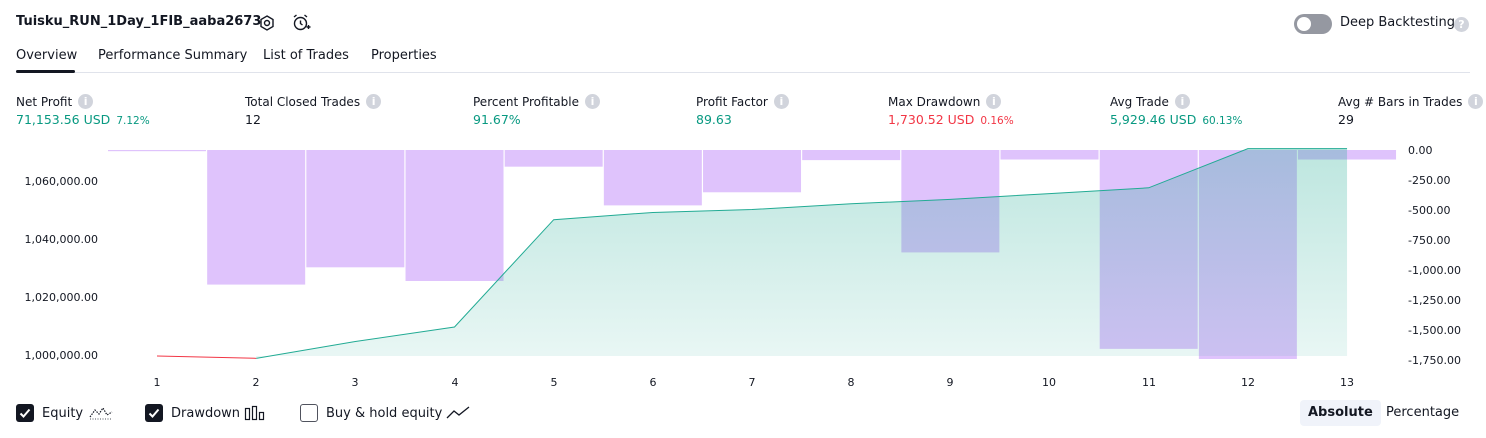  What do you see at coordinates (55, 101) in the screenshot?
I see `metric-net-profit-label: Net Profit i` at bounding box center [55, 101].